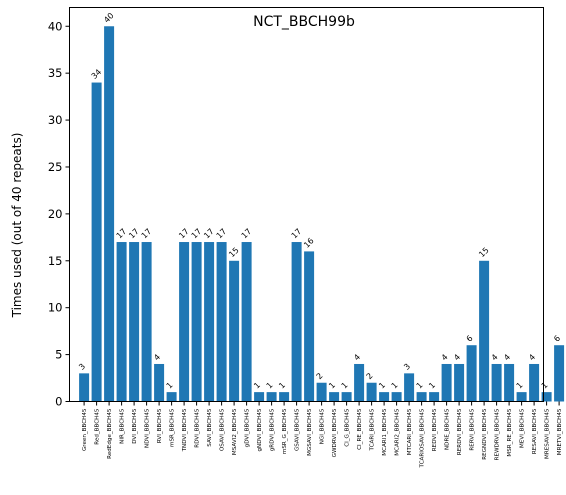  Describe the element at coordinates (58, 355) in the screenshot. I see `y-tick-label: 5` at that location.